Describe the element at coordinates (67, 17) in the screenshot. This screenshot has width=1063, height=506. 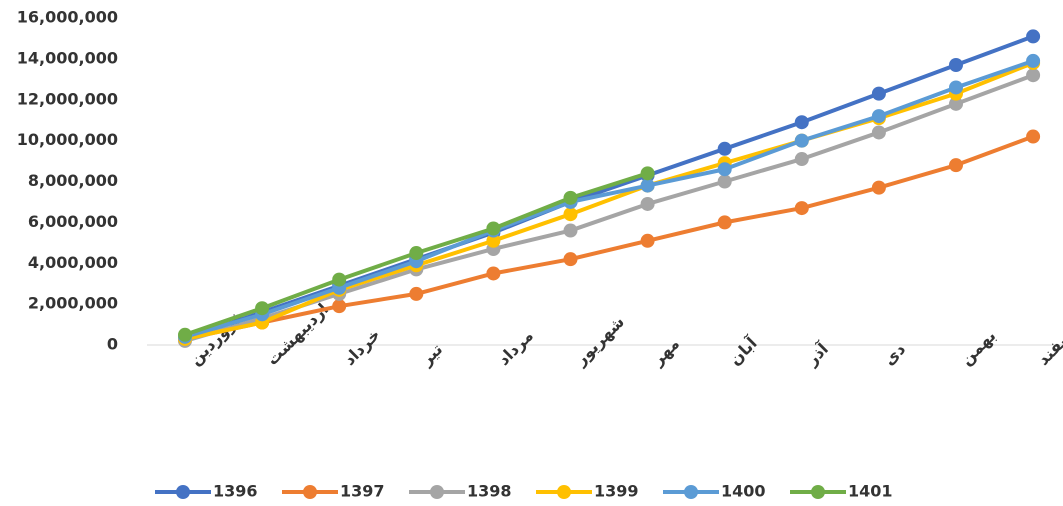
I see `y-tick-label: 16,000,000` at that location.